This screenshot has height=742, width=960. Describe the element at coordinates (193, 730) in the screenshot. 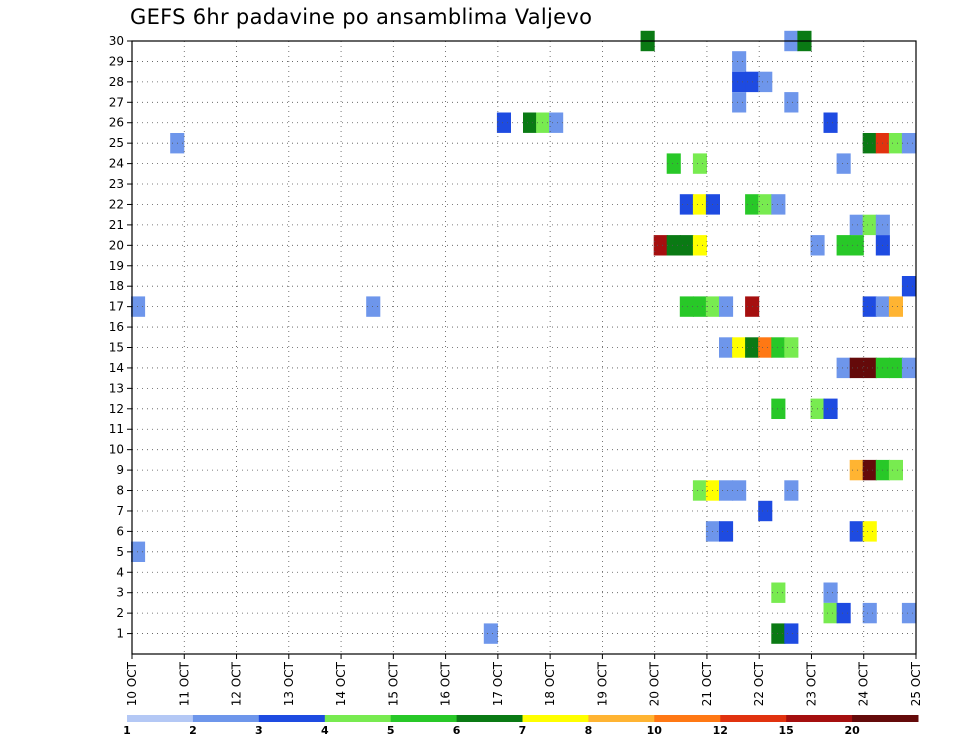

I see `legend-label: 2` at that location.